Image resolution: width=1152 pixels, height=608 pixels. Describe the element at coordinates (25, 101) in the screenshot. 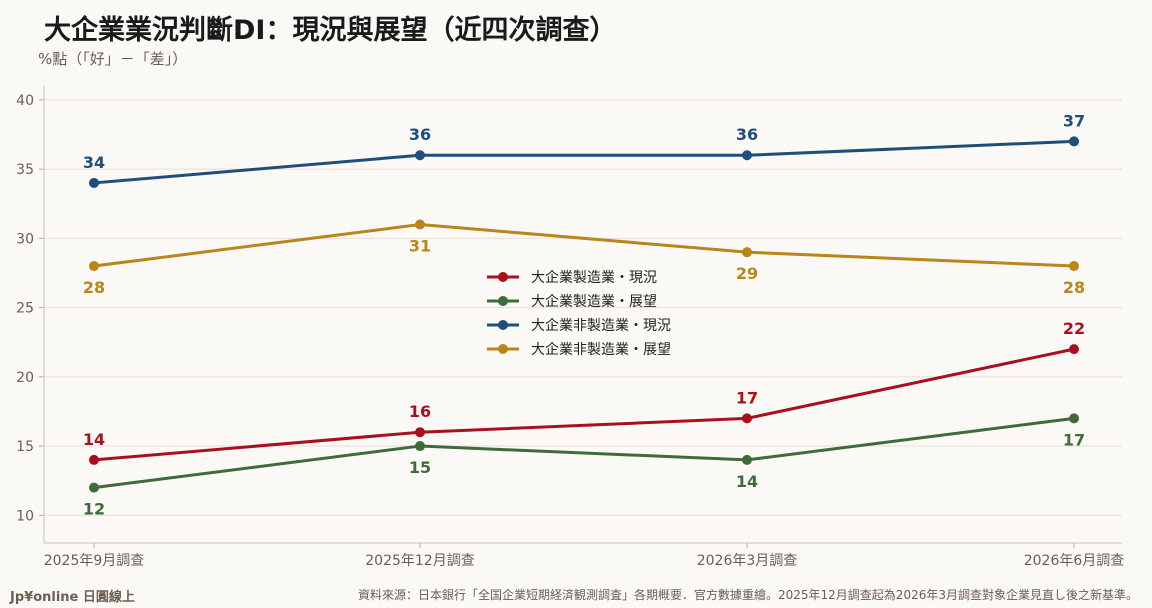

I see `y-tick-label: 40` at that location.